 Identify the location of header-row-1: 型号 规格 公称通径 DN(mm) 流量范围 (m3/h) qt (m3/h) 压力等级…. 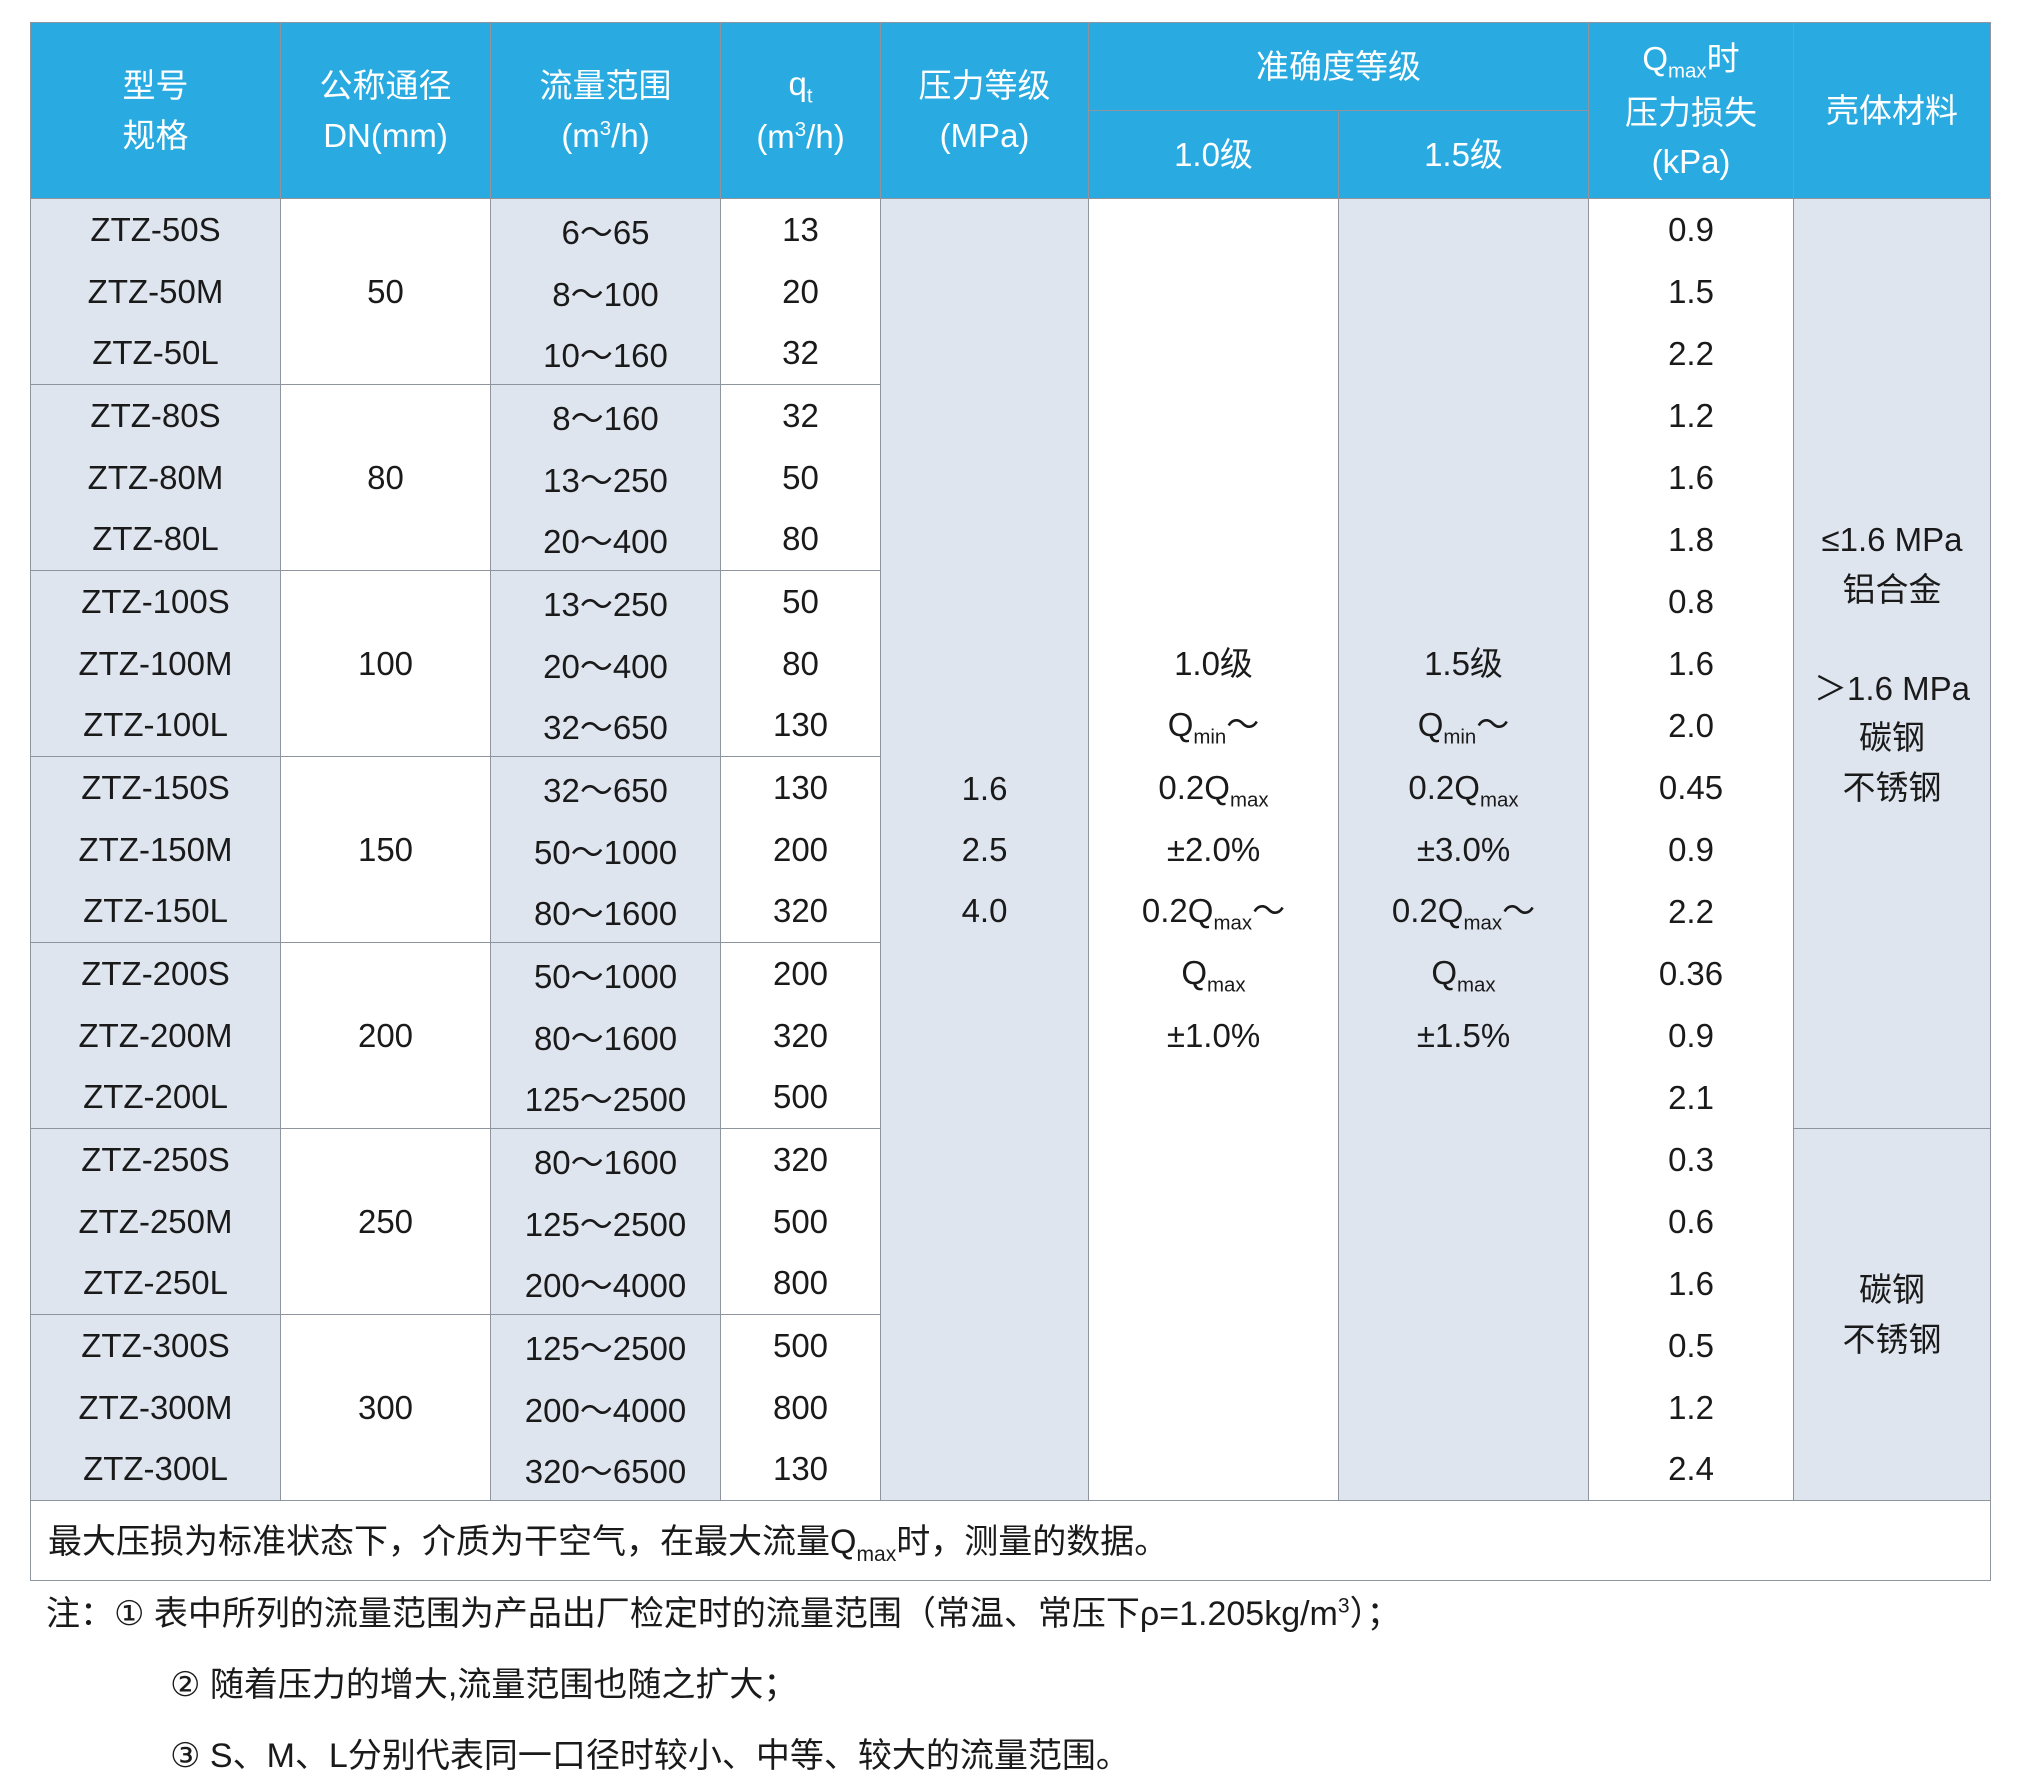
(1010, 110).